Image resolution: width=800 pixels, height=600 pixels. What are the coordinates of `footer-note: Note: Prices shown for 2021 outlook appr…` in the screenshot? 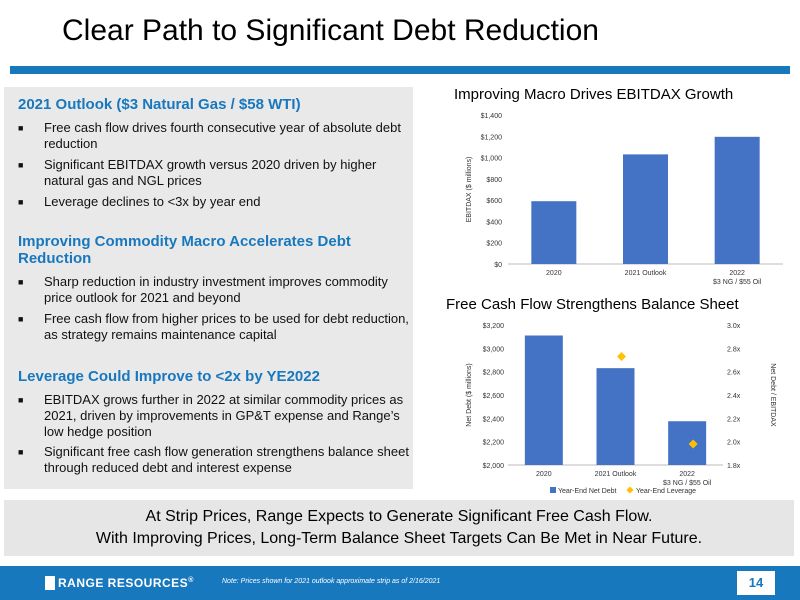 It's located at (331, 581).